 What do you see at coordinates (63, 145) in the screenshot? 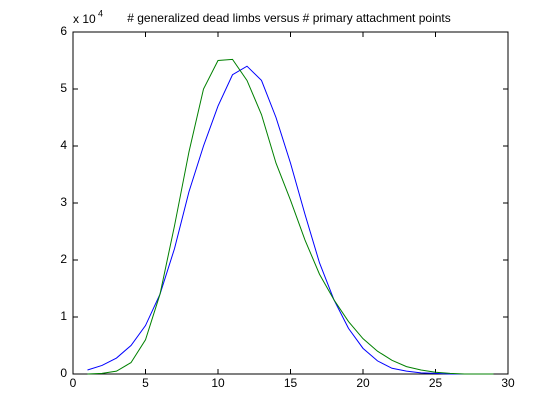
I see `y-tick-label: 4` at bounding box center [63, 145].